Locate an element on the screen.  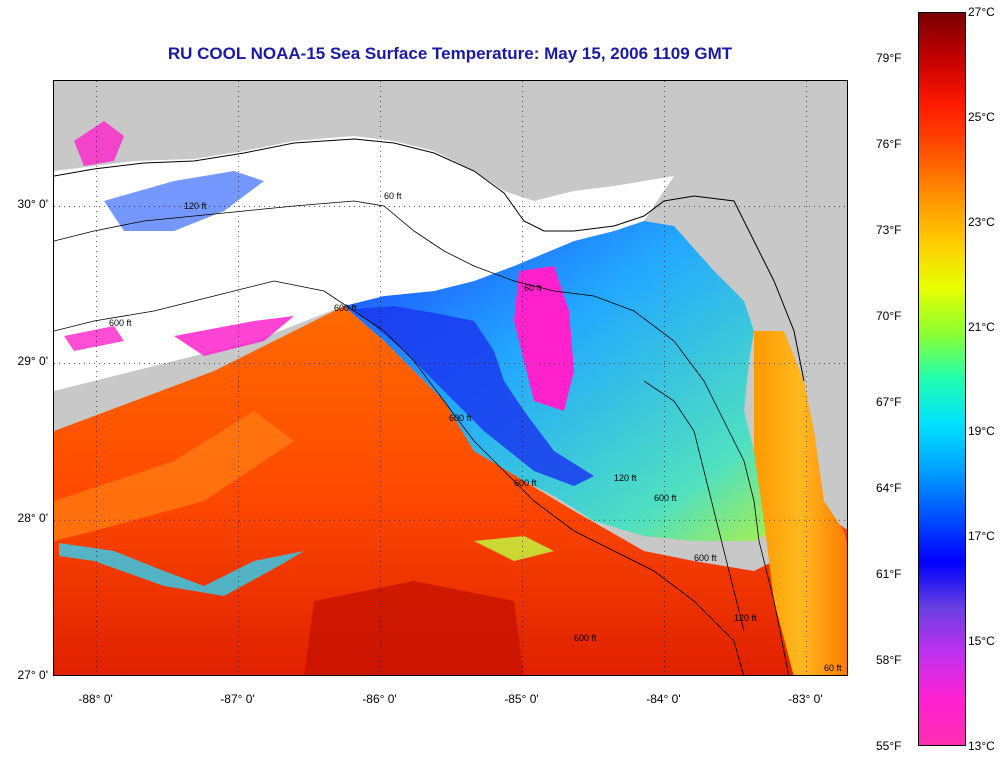
color-bar-gradient is located at coordinates (942, 379).